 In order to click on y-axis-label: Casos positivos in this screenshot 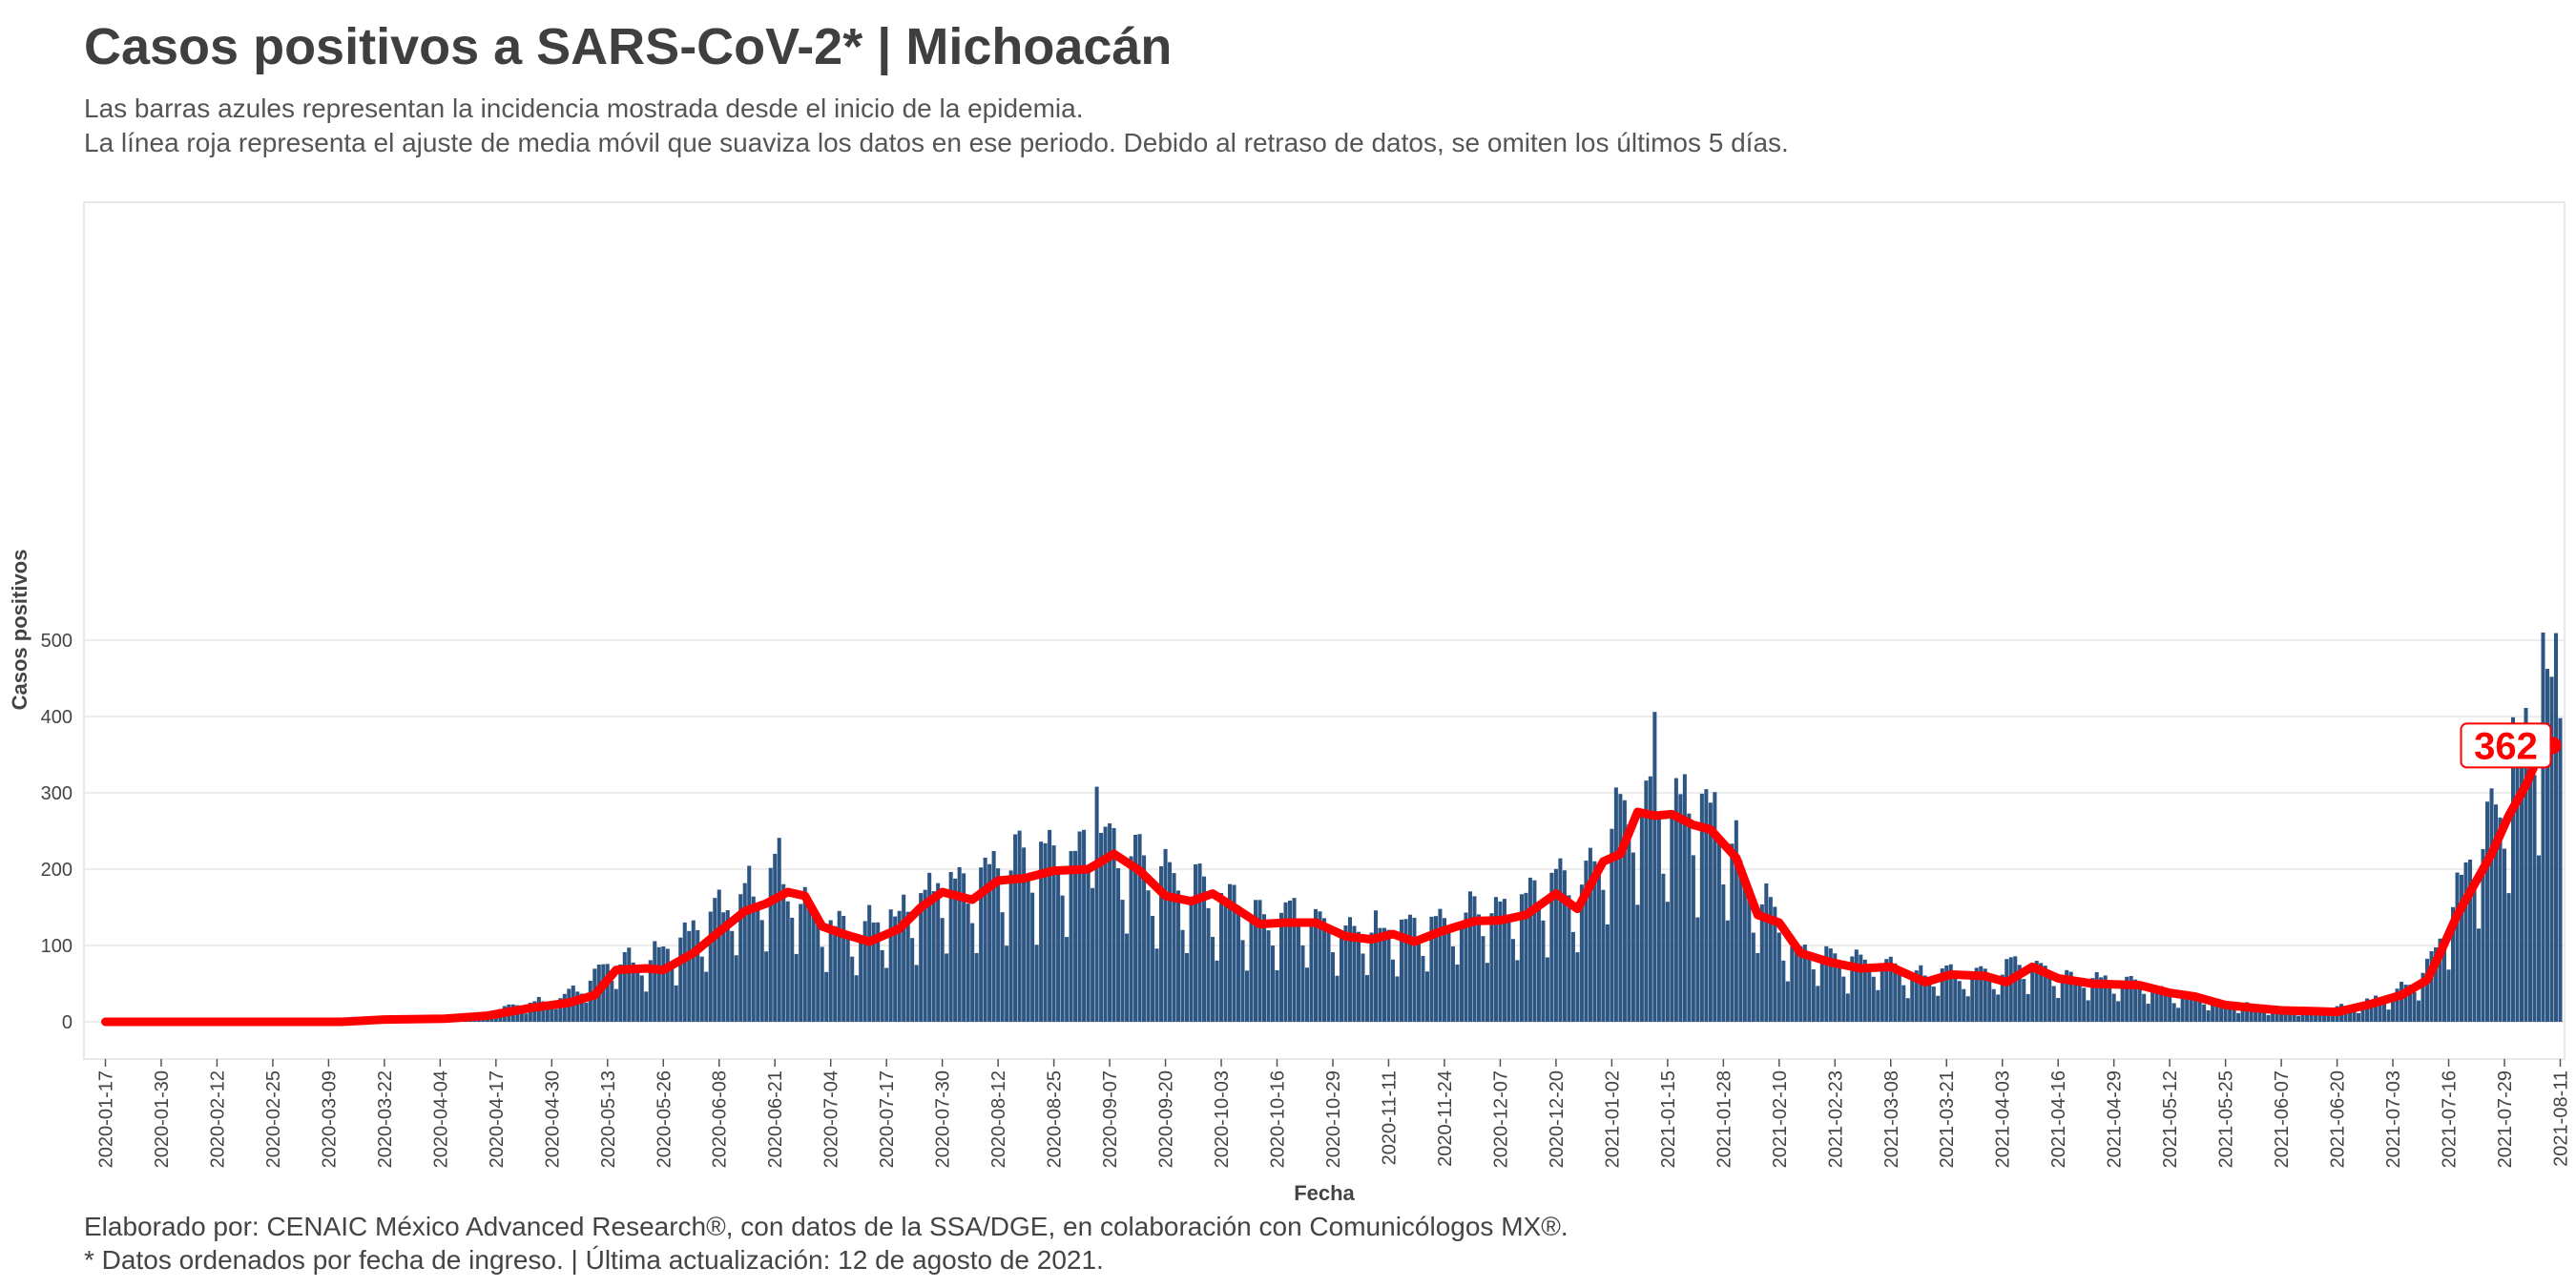, I will do `click(19, 630)`.